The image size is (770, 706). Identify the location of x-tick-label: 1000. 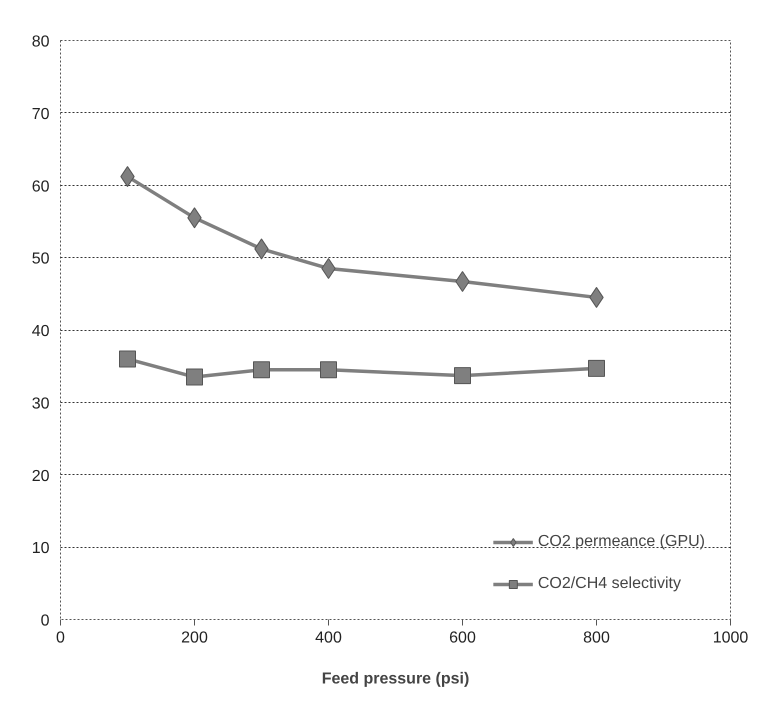
(730, 638).